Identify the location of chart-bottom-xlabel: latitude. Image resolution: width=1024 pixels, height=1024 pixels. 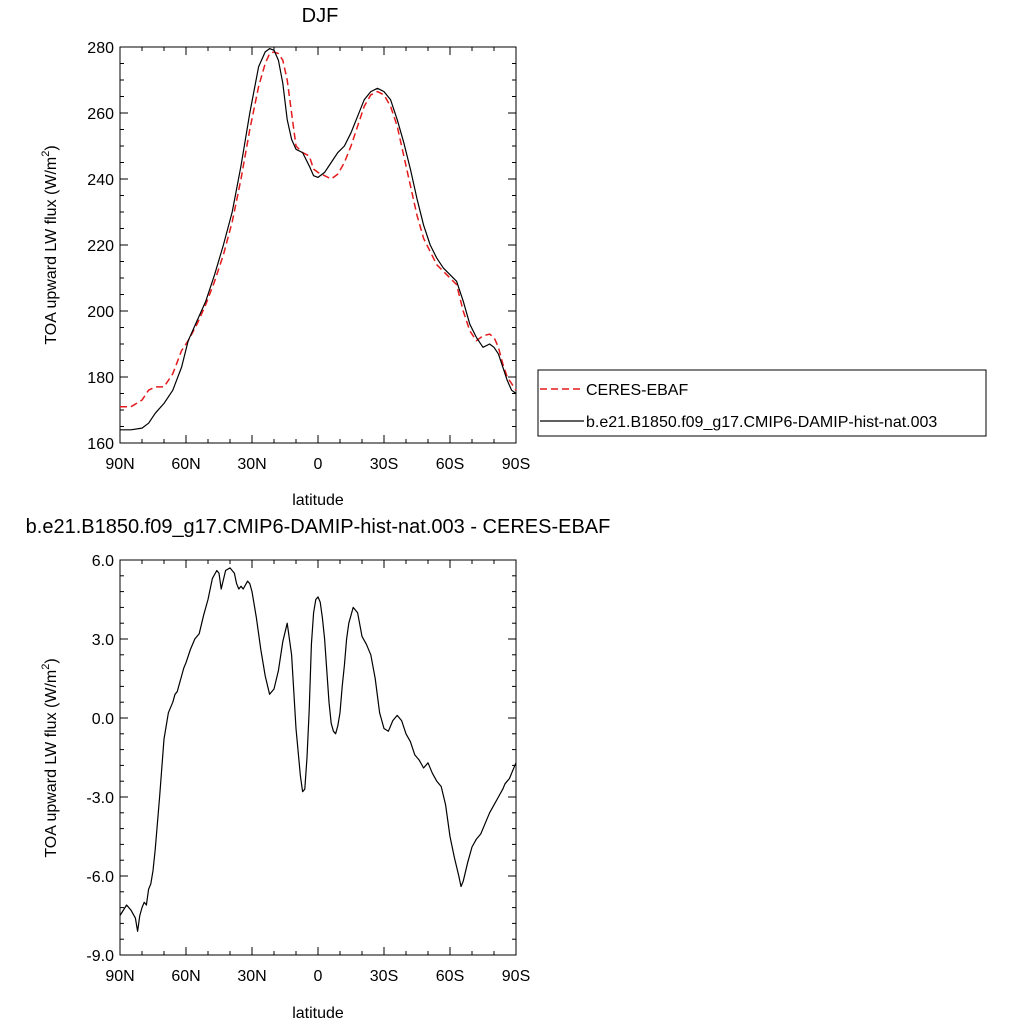
(318, 1013).